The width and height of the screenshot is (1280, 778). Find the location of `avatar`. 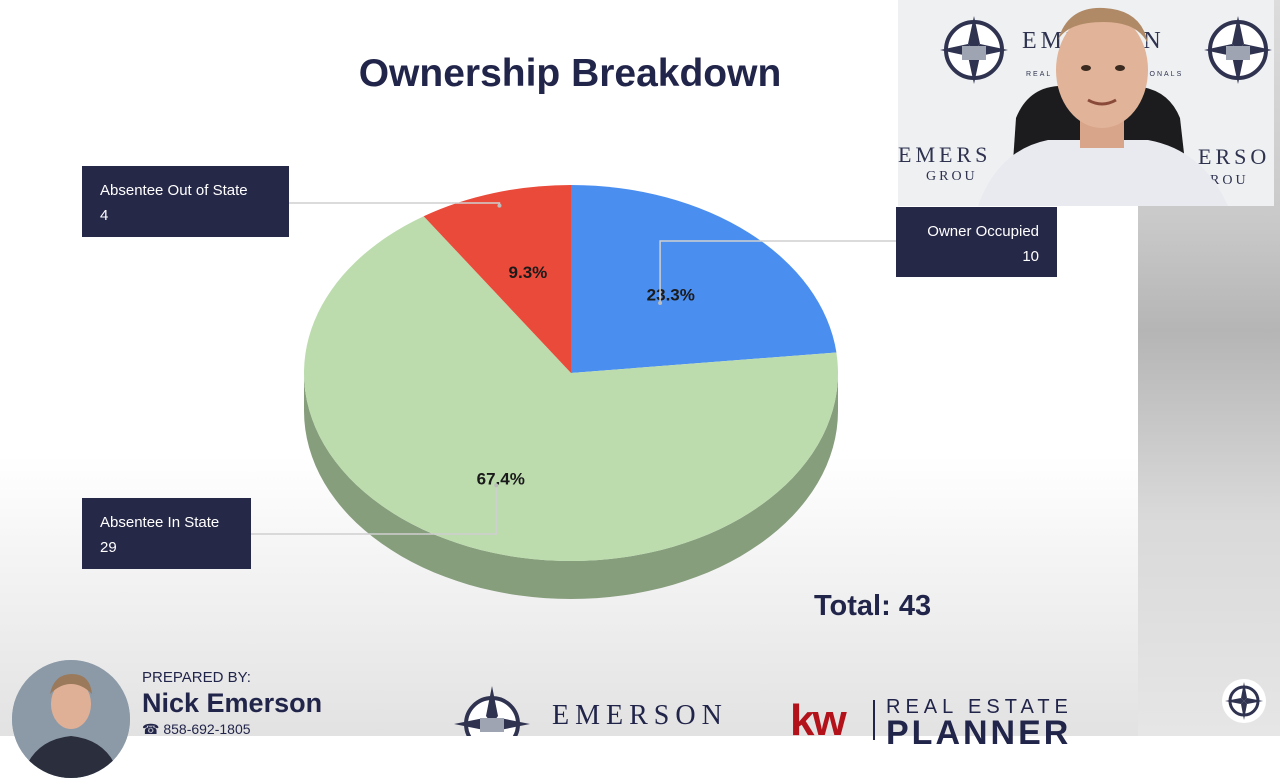

avatar is located at coordinates (71, 719).